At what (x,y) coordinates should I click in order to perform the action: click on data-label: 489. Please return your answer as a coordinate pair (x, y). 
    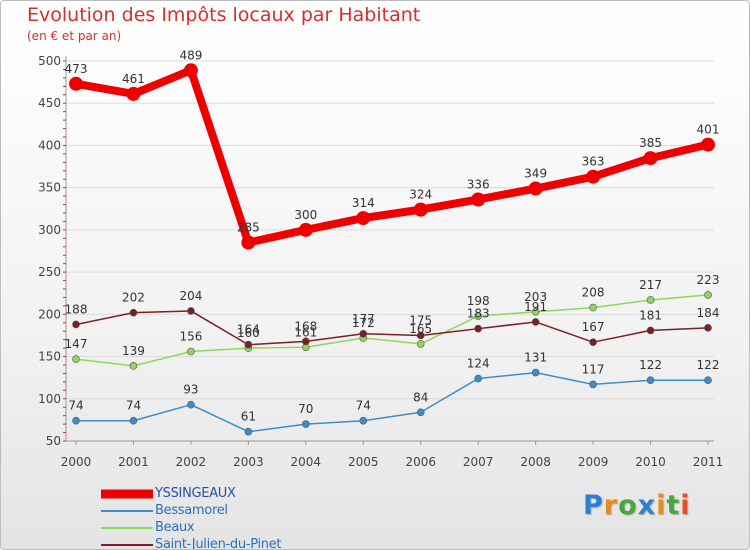
    Looking at the image, I should click on (190, 55).